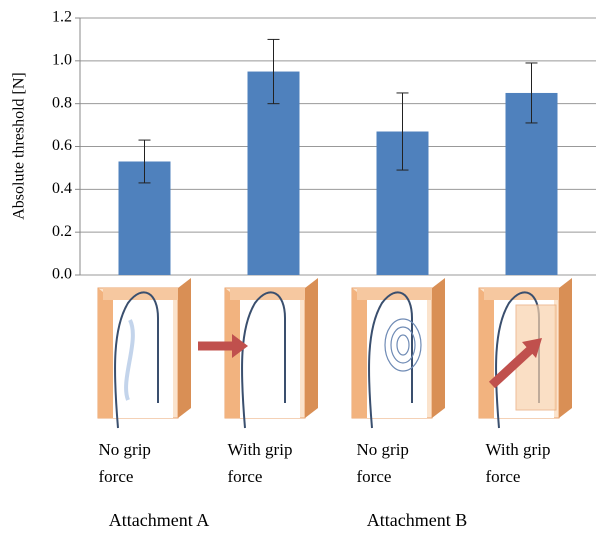 Image resolution: width=596 pixels, height=536 pixels. Describe the element at coordinates (159, 520) in the screenshot. I see `group-label: Attachment A` at that location.